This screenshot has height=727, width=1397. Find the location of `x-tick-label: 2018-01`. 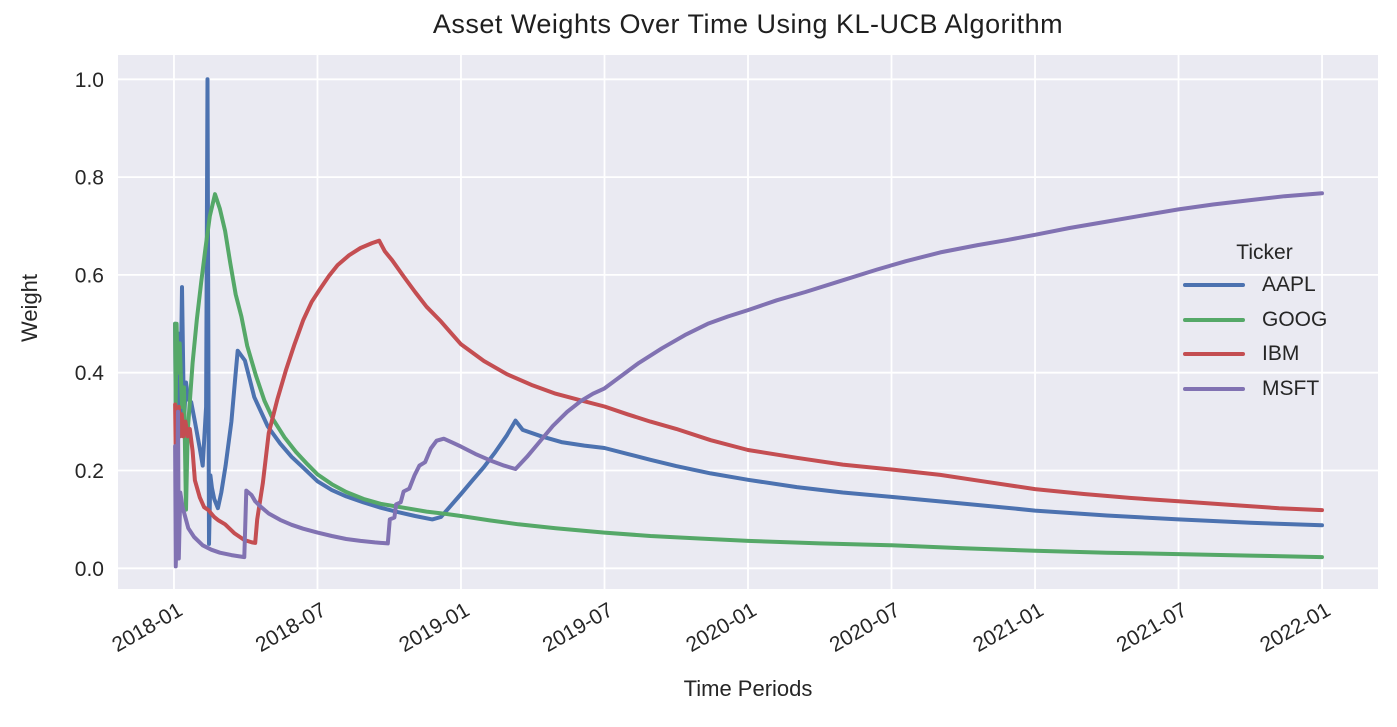

x-tick-label: 2018-01 is located at coordinates (147, 627).